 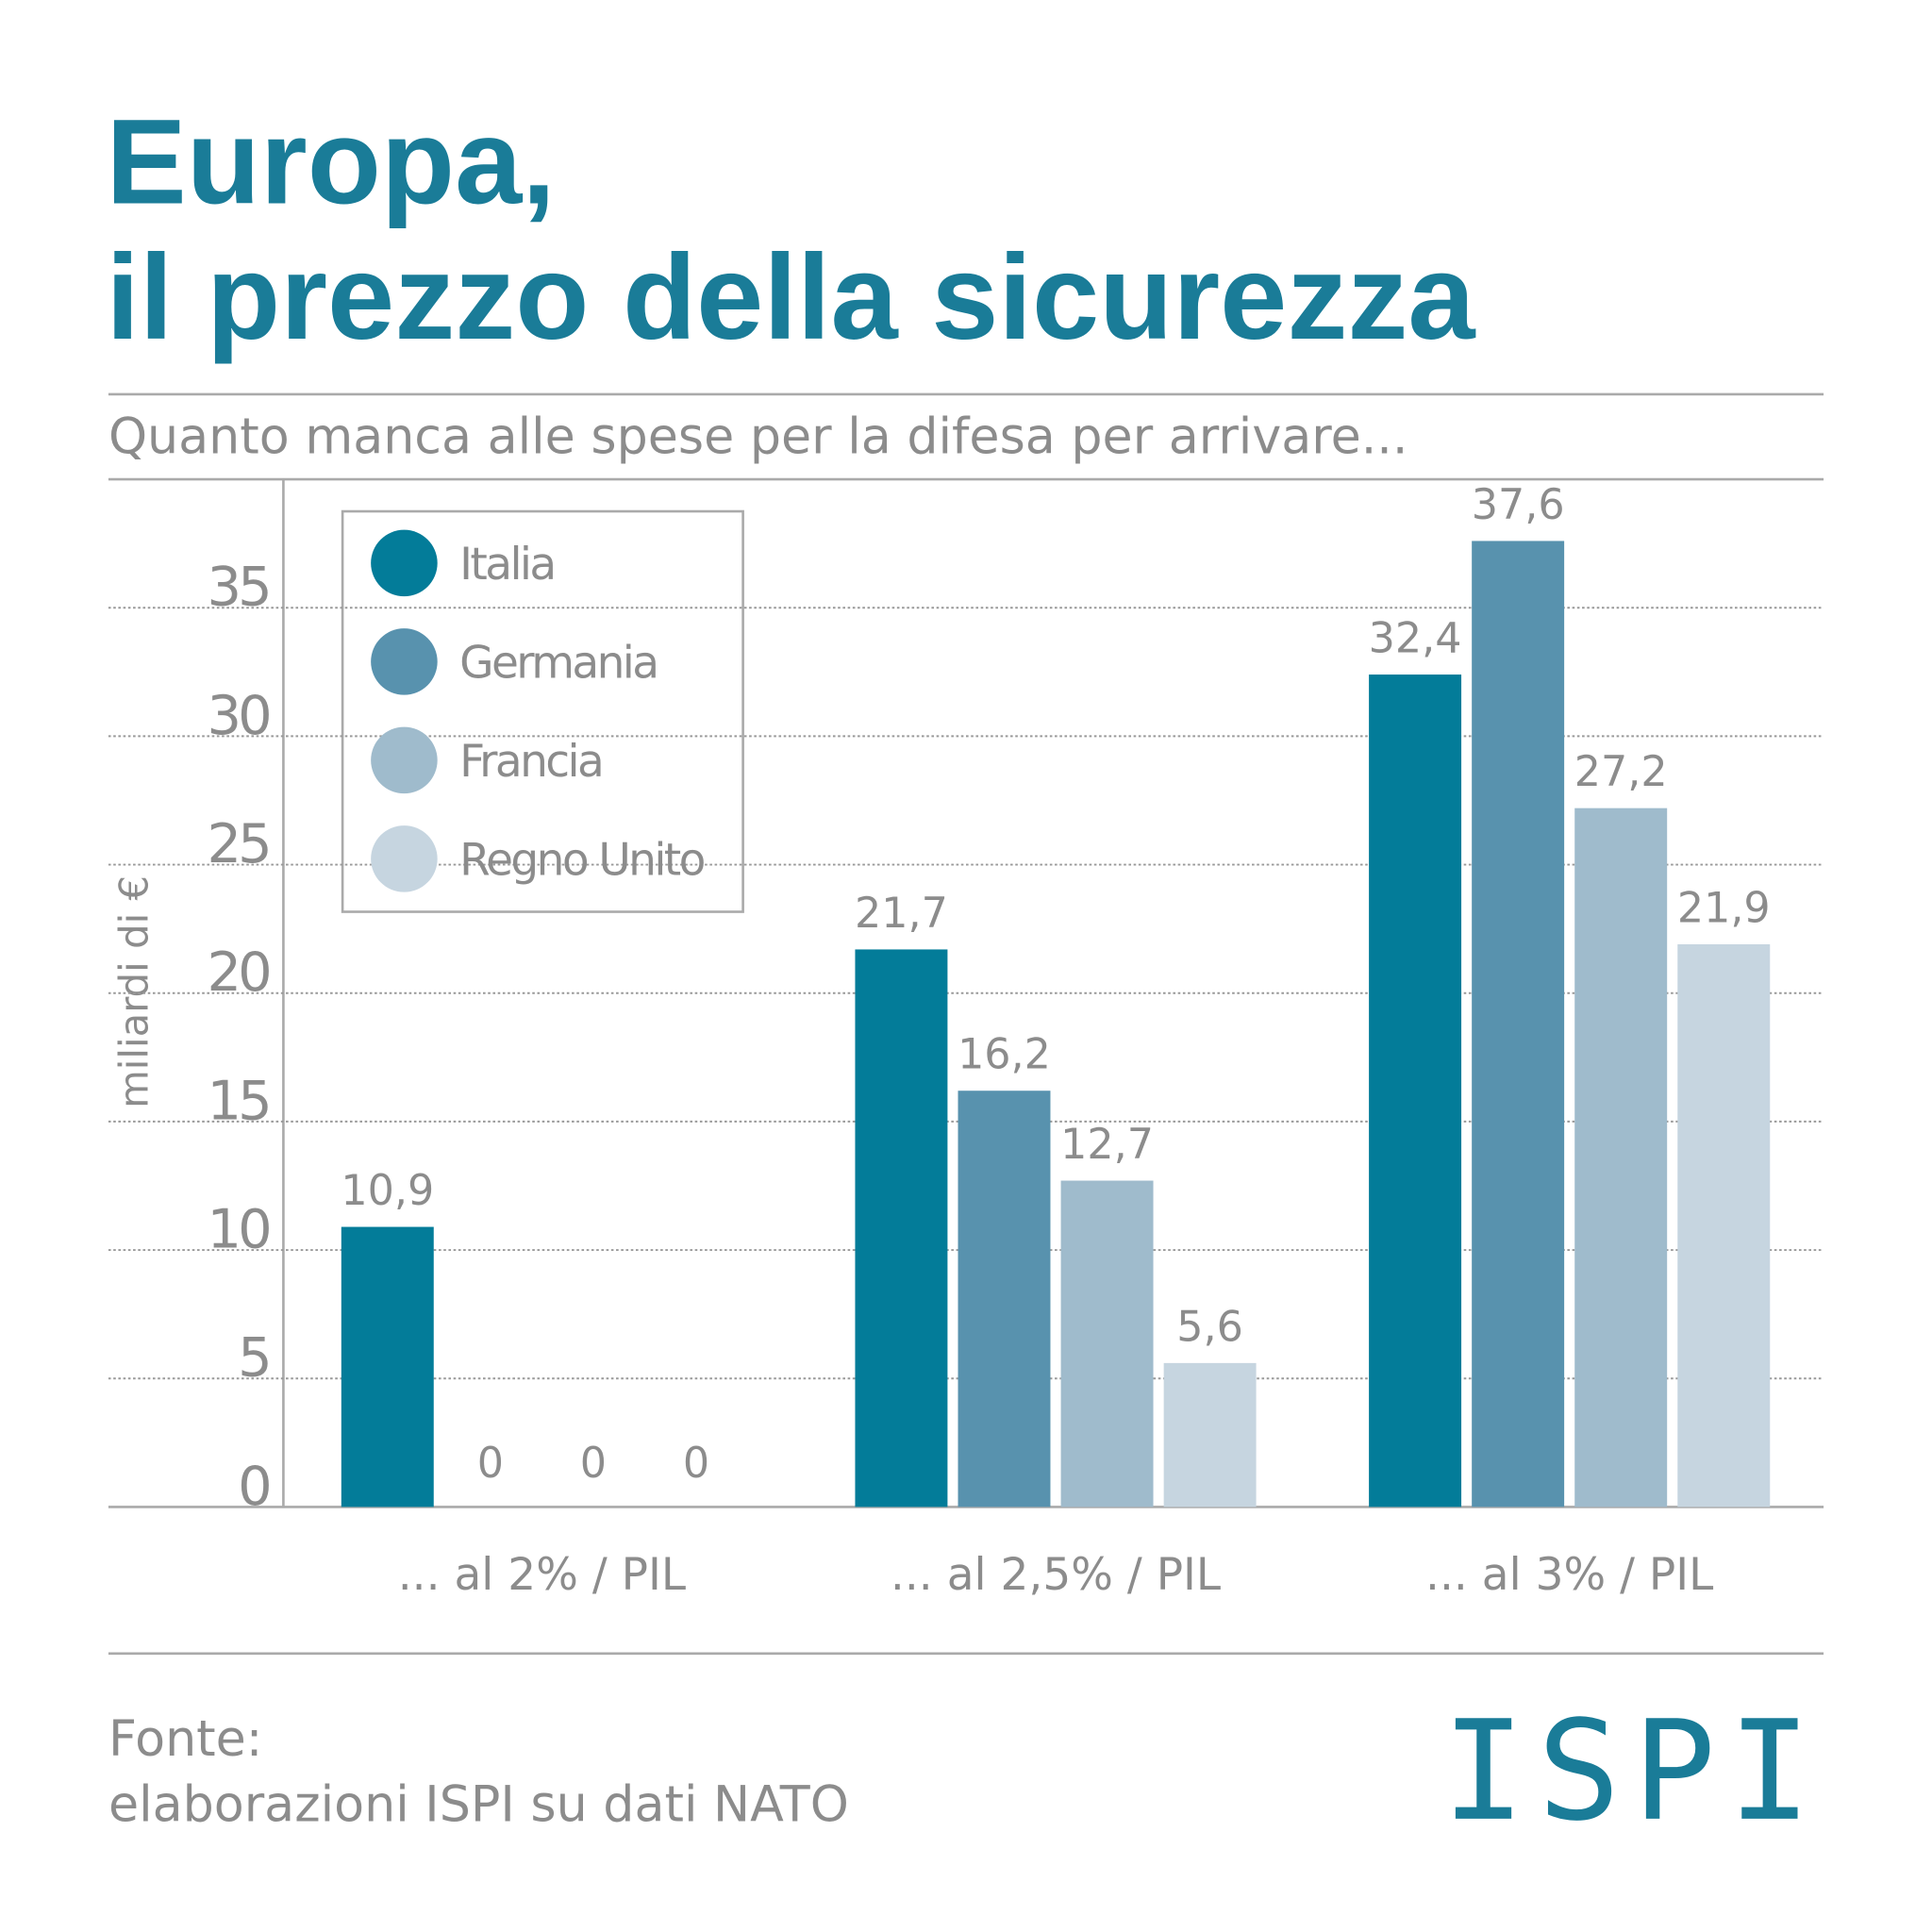 What do you see at coordinates (1569, 1575) in the screenshot?
I see `x-tick-label: ... al 3% / PIL` at bounding box center [1569, 1575].